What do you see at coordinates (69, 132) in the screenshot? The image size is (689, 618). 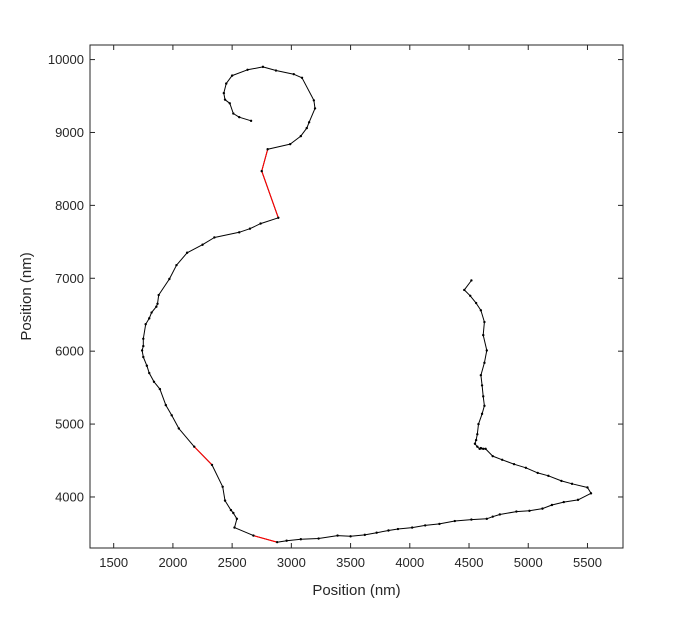 I see `y-tick-label: 9000` at bounding box center [69, 132].